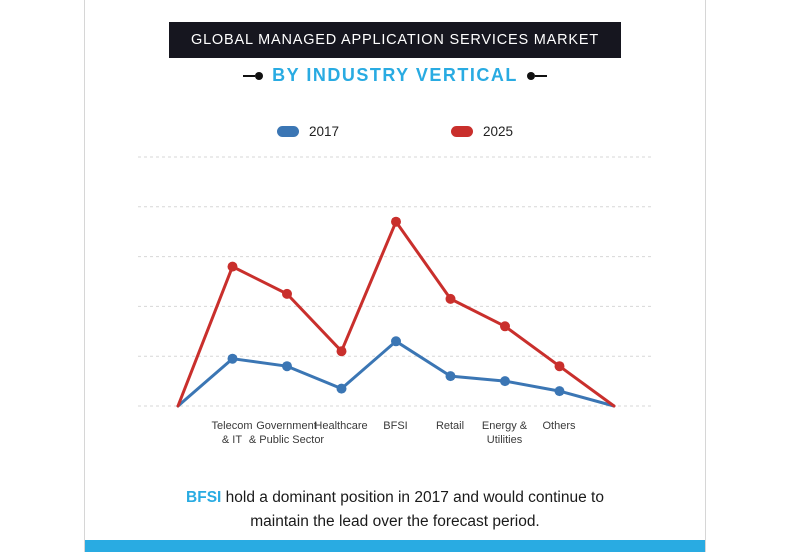  I want to click on legend-item-2025: 2025, so click(482, 131).